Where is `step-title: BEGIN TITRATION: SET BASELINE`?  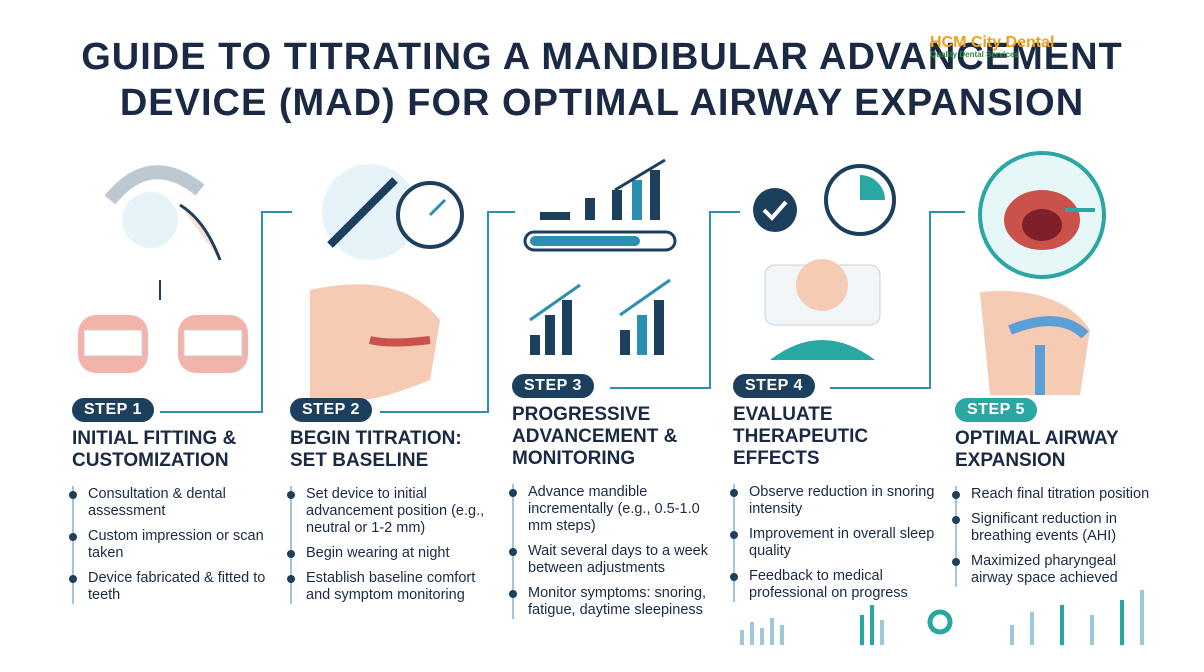
step-title: BEGIN TITRATION: SET BASELINE is located at coordinates (376, 449).